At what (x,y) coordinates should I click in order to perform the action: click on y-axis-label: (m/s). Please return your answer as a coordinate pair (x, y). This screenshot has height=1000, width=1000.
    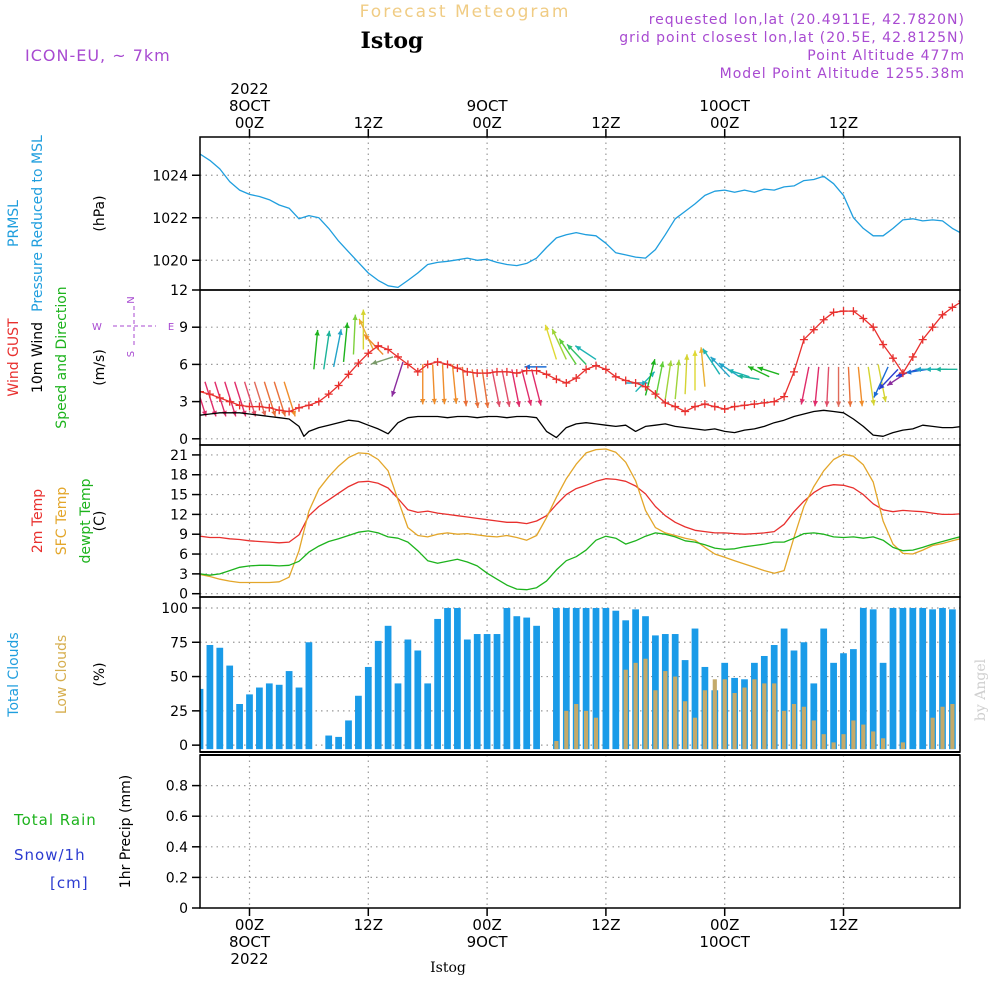
    Looking at the image, I should click on (100, 367).